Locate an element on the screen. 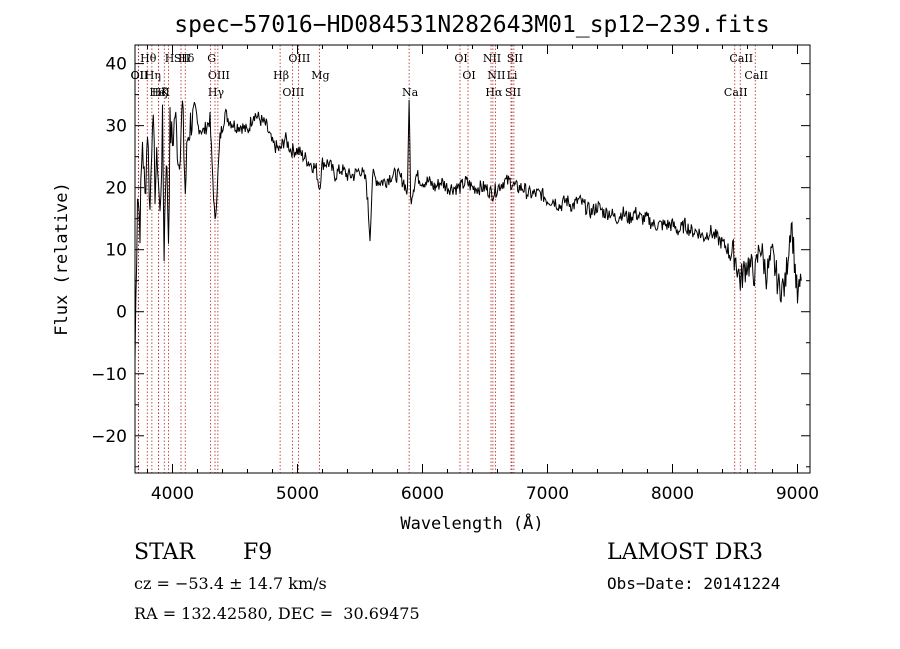 Image resolution: width=900 pixels, height=649 pixels. line-label-23: SII is located at coordinates (513, 92).